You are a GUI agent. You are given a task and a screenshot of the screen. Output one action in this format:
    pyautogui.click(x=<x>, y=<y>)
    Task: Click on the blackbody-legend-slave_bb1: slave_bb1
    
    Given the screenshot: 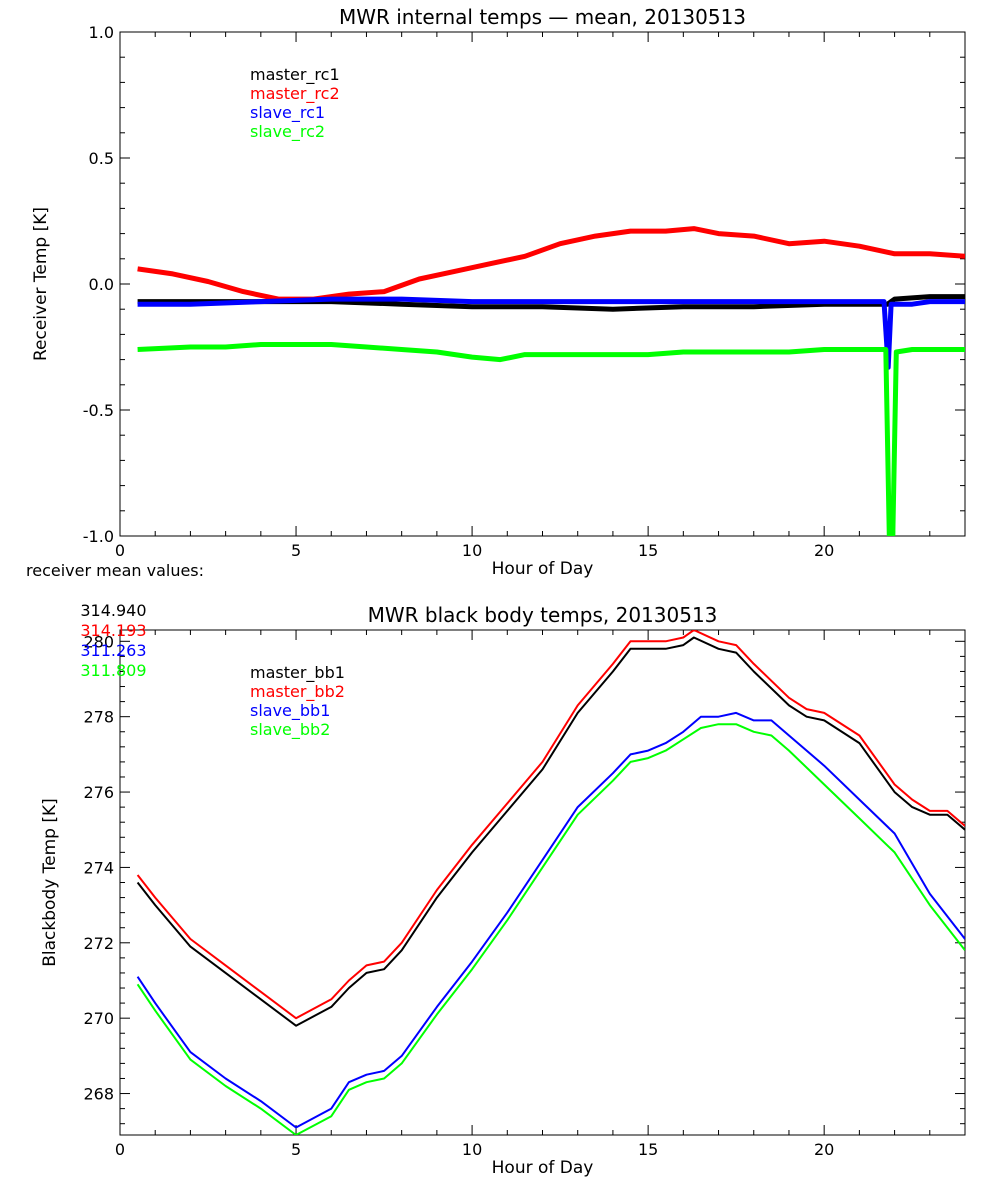 What is the action you would take?
    pyautogui.click(x=290, y=711)
    